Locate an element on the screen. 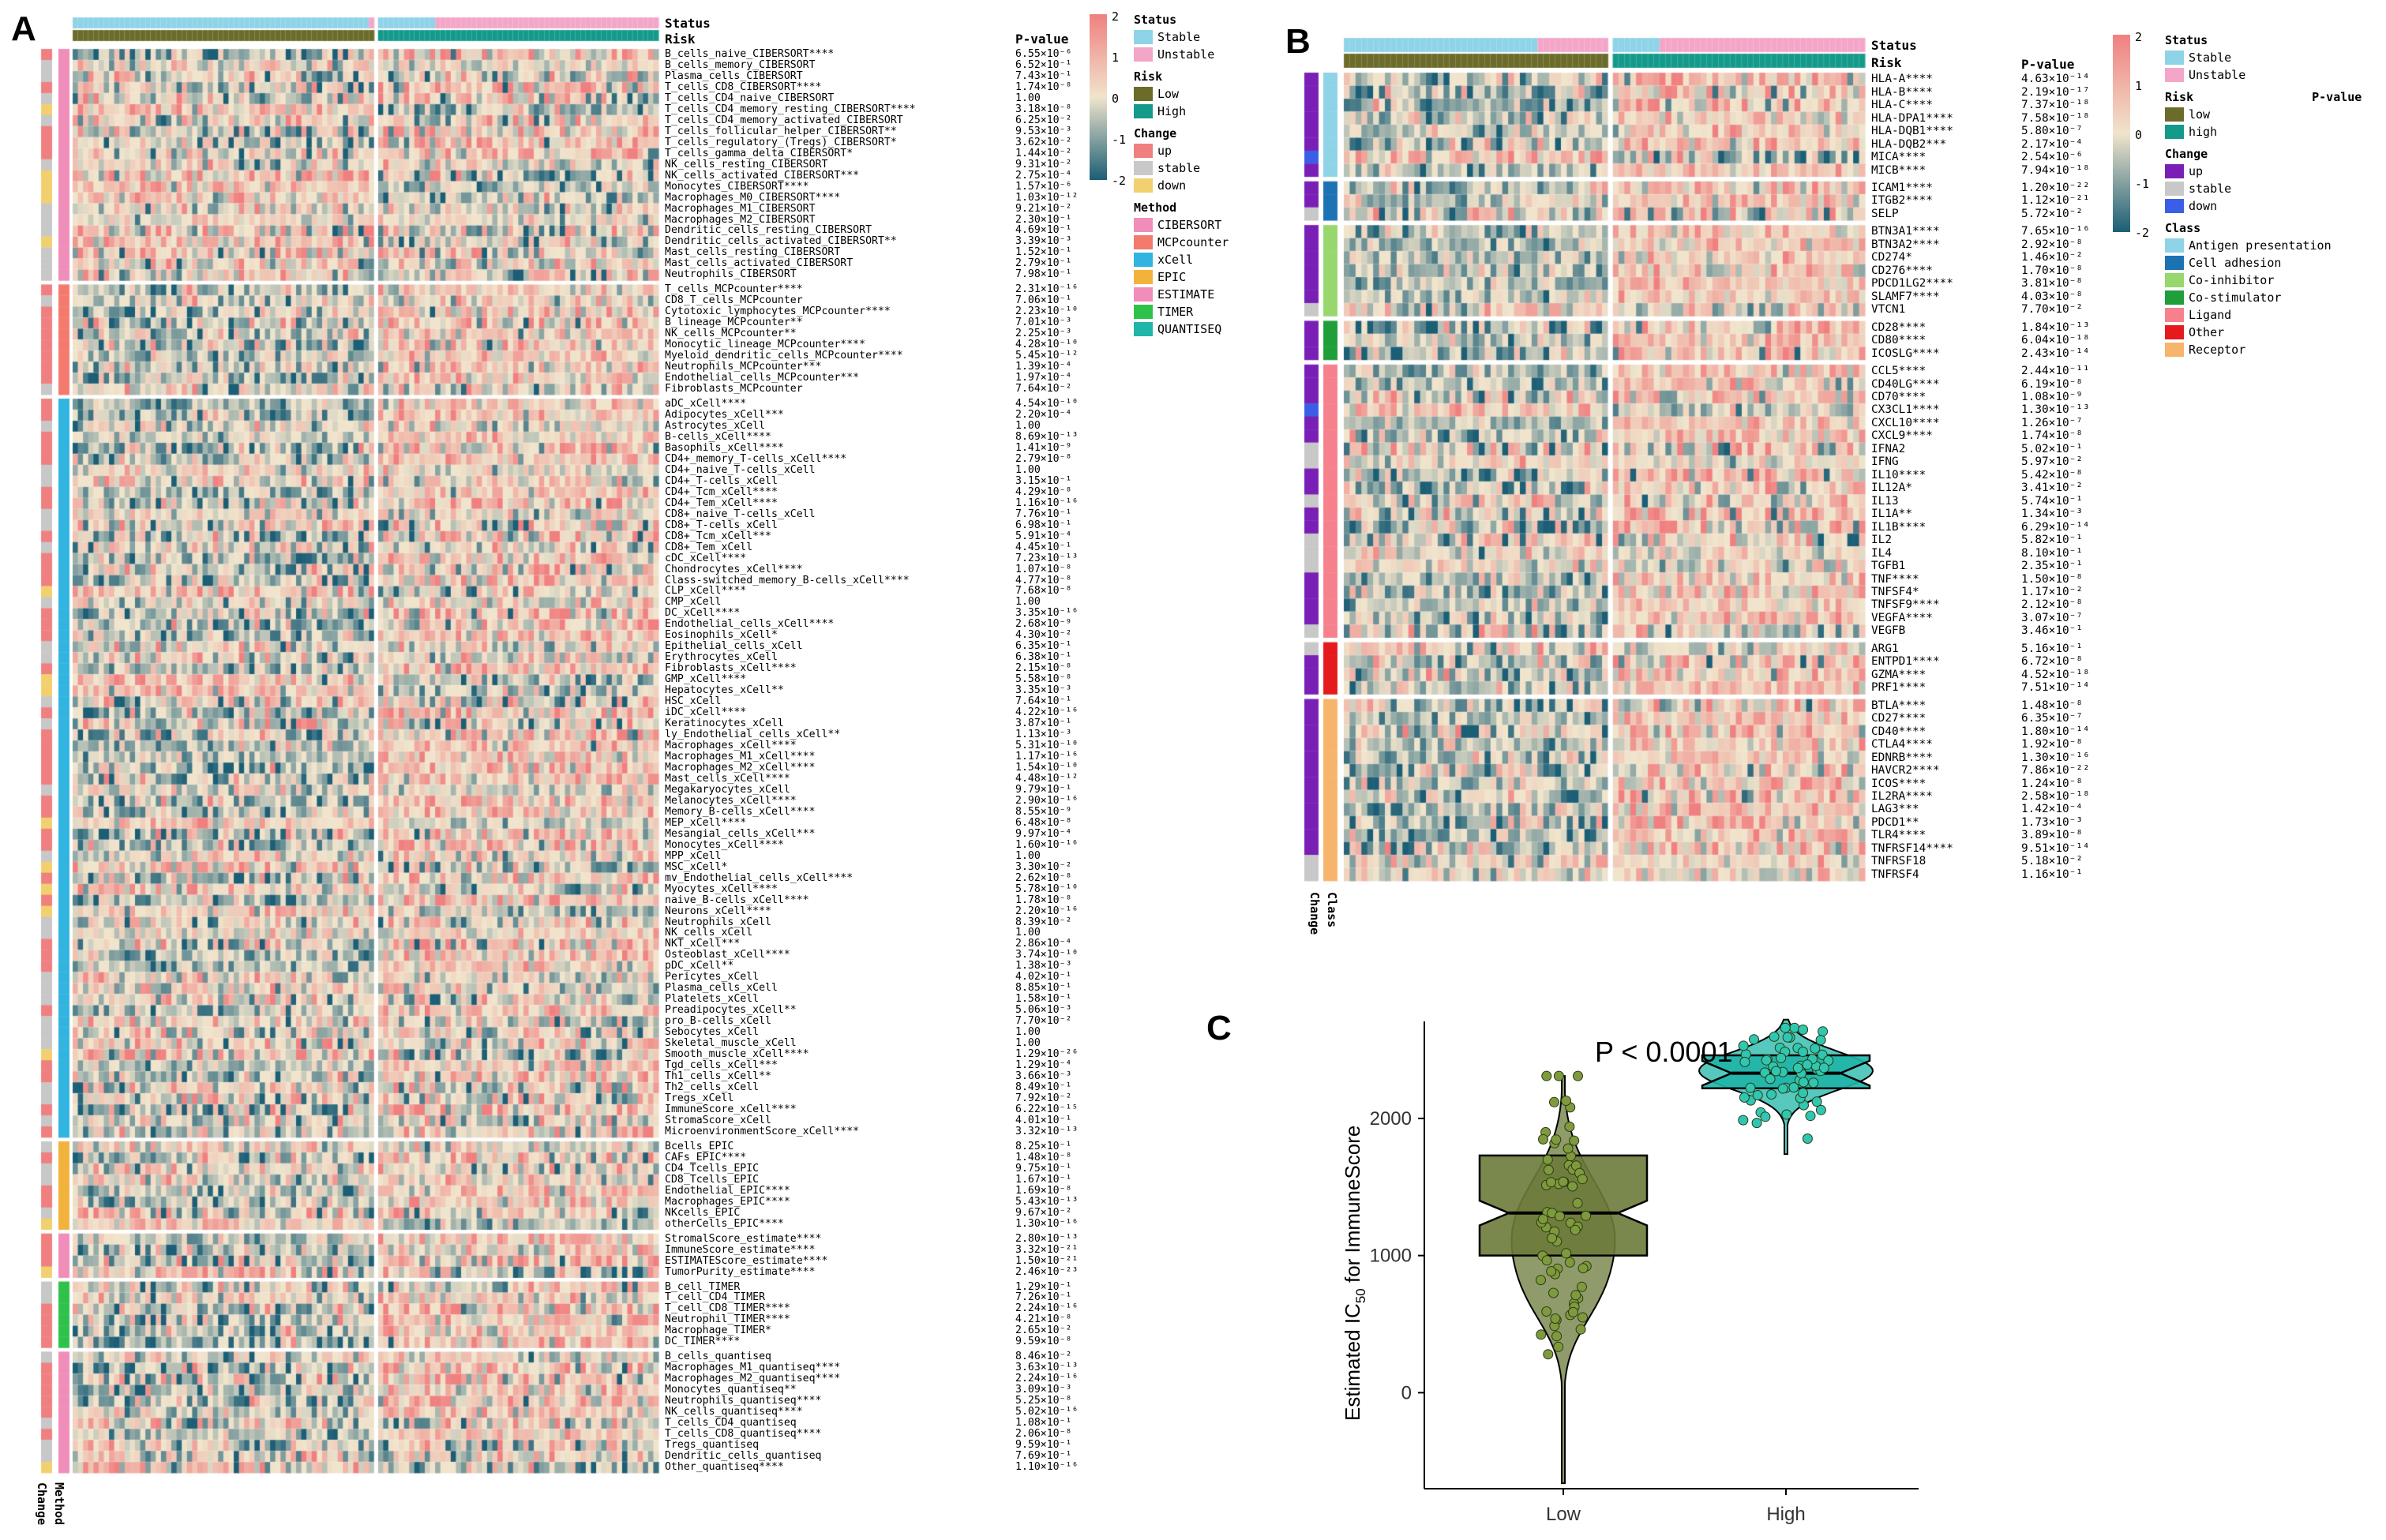  legend-b-unstable: Unstable is located at coordinates (2263, 75).